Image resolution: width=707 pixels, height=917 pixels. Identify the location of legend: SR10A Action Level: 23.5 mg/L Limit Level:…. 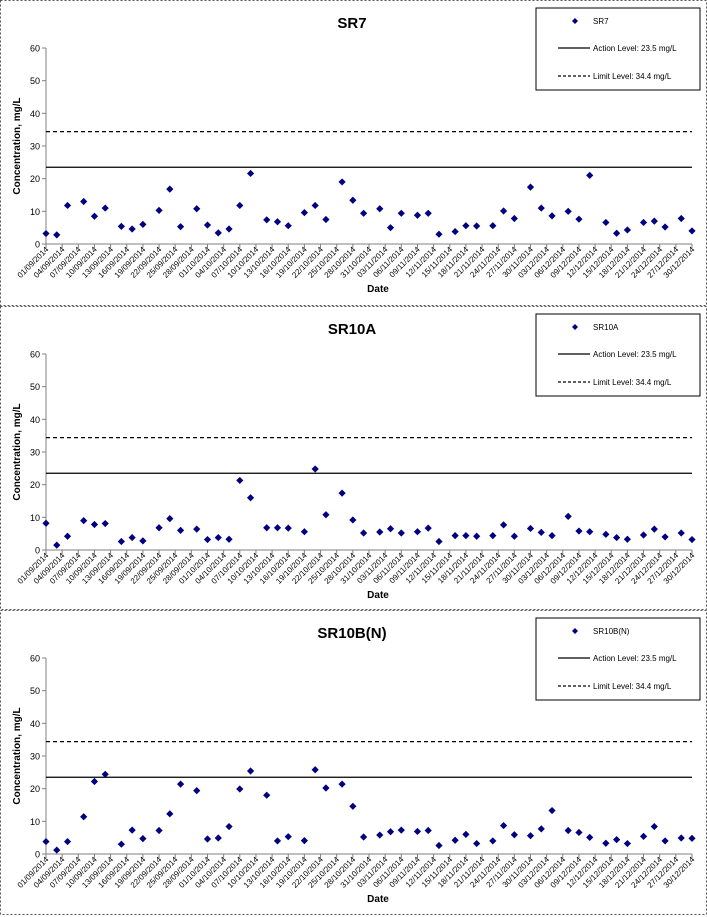
(618, 355).